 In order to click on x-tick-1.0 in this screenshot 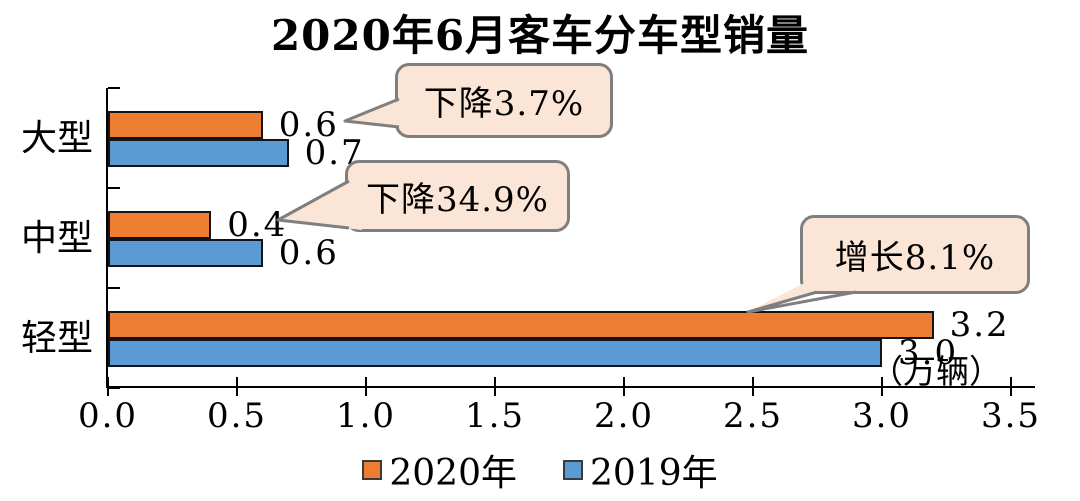, I will do `click(366, 386)`.